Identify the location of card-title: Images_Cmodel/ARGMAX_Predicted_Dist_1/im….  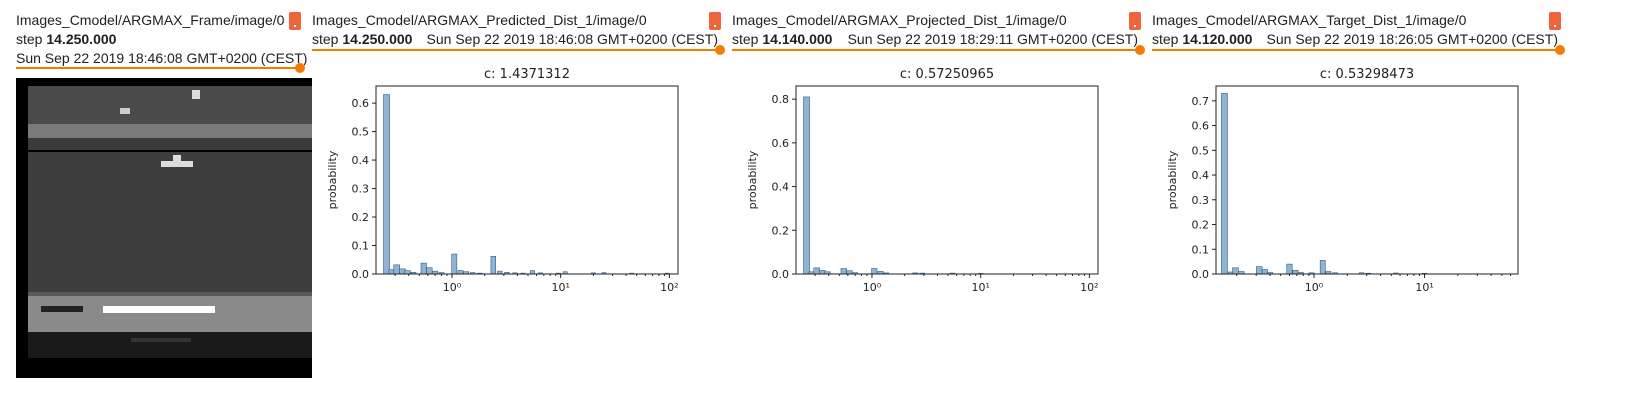
(479, 20).